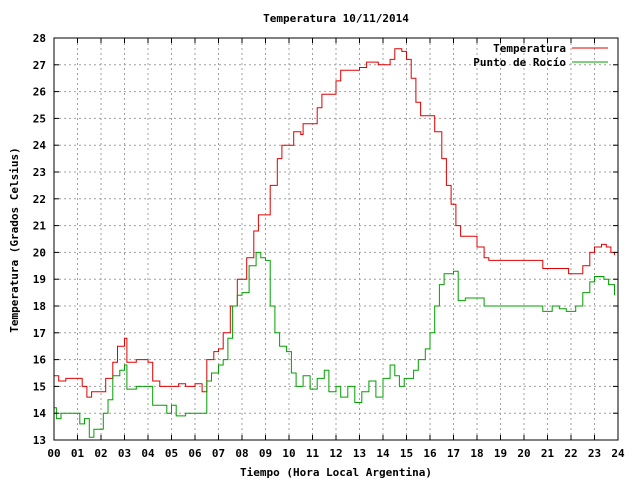 The image size is (640, 480). What do you see at coordinates (594, 453) in the screenshot?
I see `x-tick-label: 23` at bounding box center [594, 453].